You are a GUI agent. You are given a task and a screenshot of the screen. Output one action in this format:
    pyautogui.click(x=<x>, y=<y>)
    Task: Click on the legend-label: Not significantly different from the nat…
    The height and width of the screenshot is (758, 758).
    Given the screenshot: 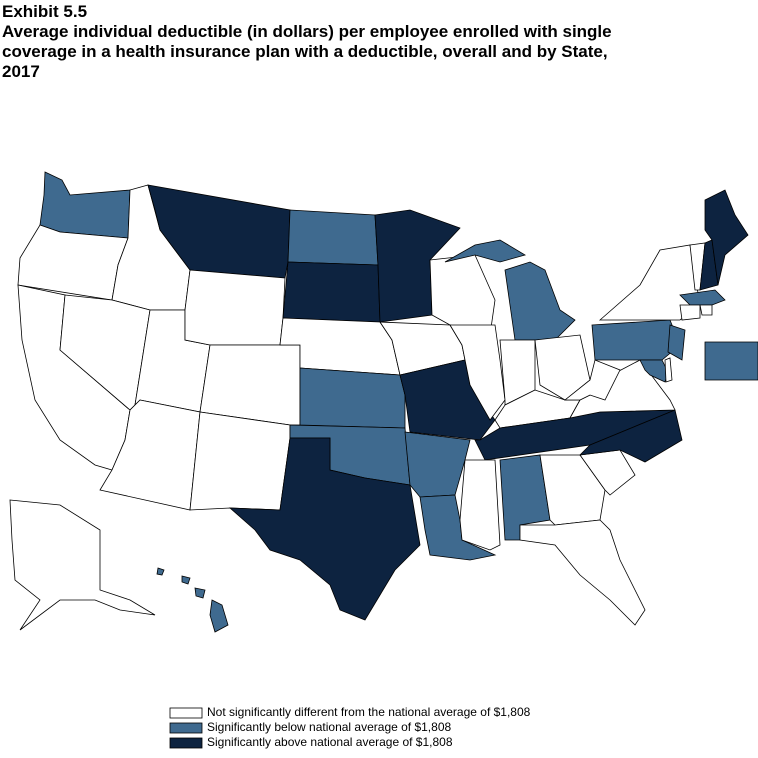 What is the action you would take?
    pyautogui.click(x=369, y=712)
    